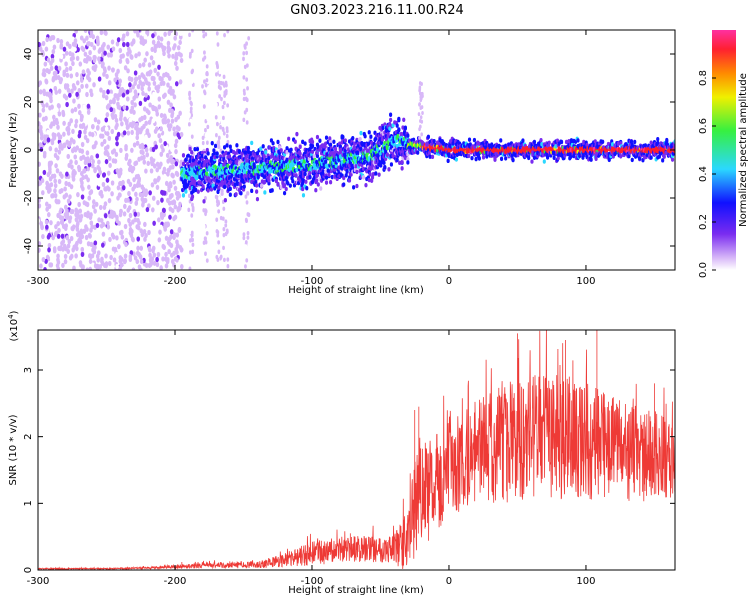 Image resolution: width=750 pixels, height=600 pixels. Describe the element at coordinates (356, 290) in the screenshot. I see `spectrogram-x-label: Height of straight line (km)` at that location.